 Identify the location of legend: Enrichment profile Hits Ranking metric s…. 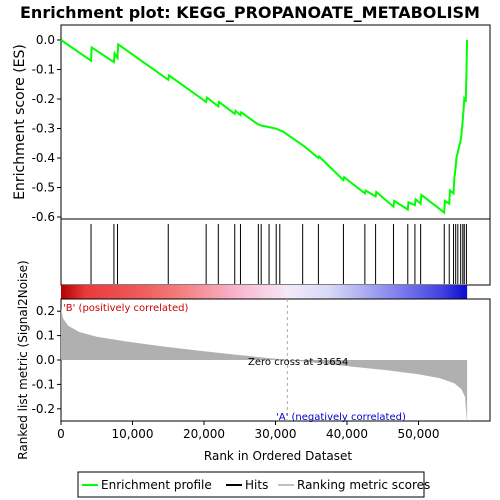
(253, 484).